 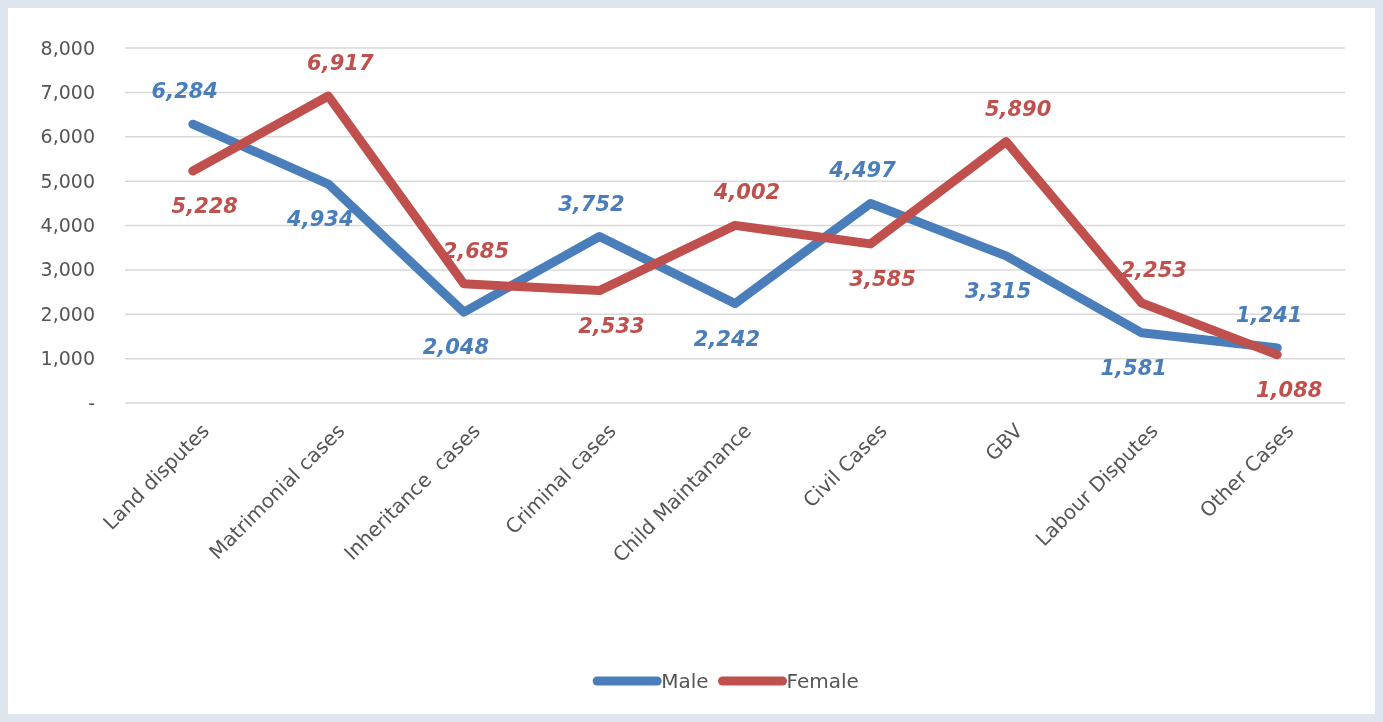 What do you see at coordinates (1018, 108) in the screenshot?
I see `data-label: 5,890` at bounding box center [1018, 108].